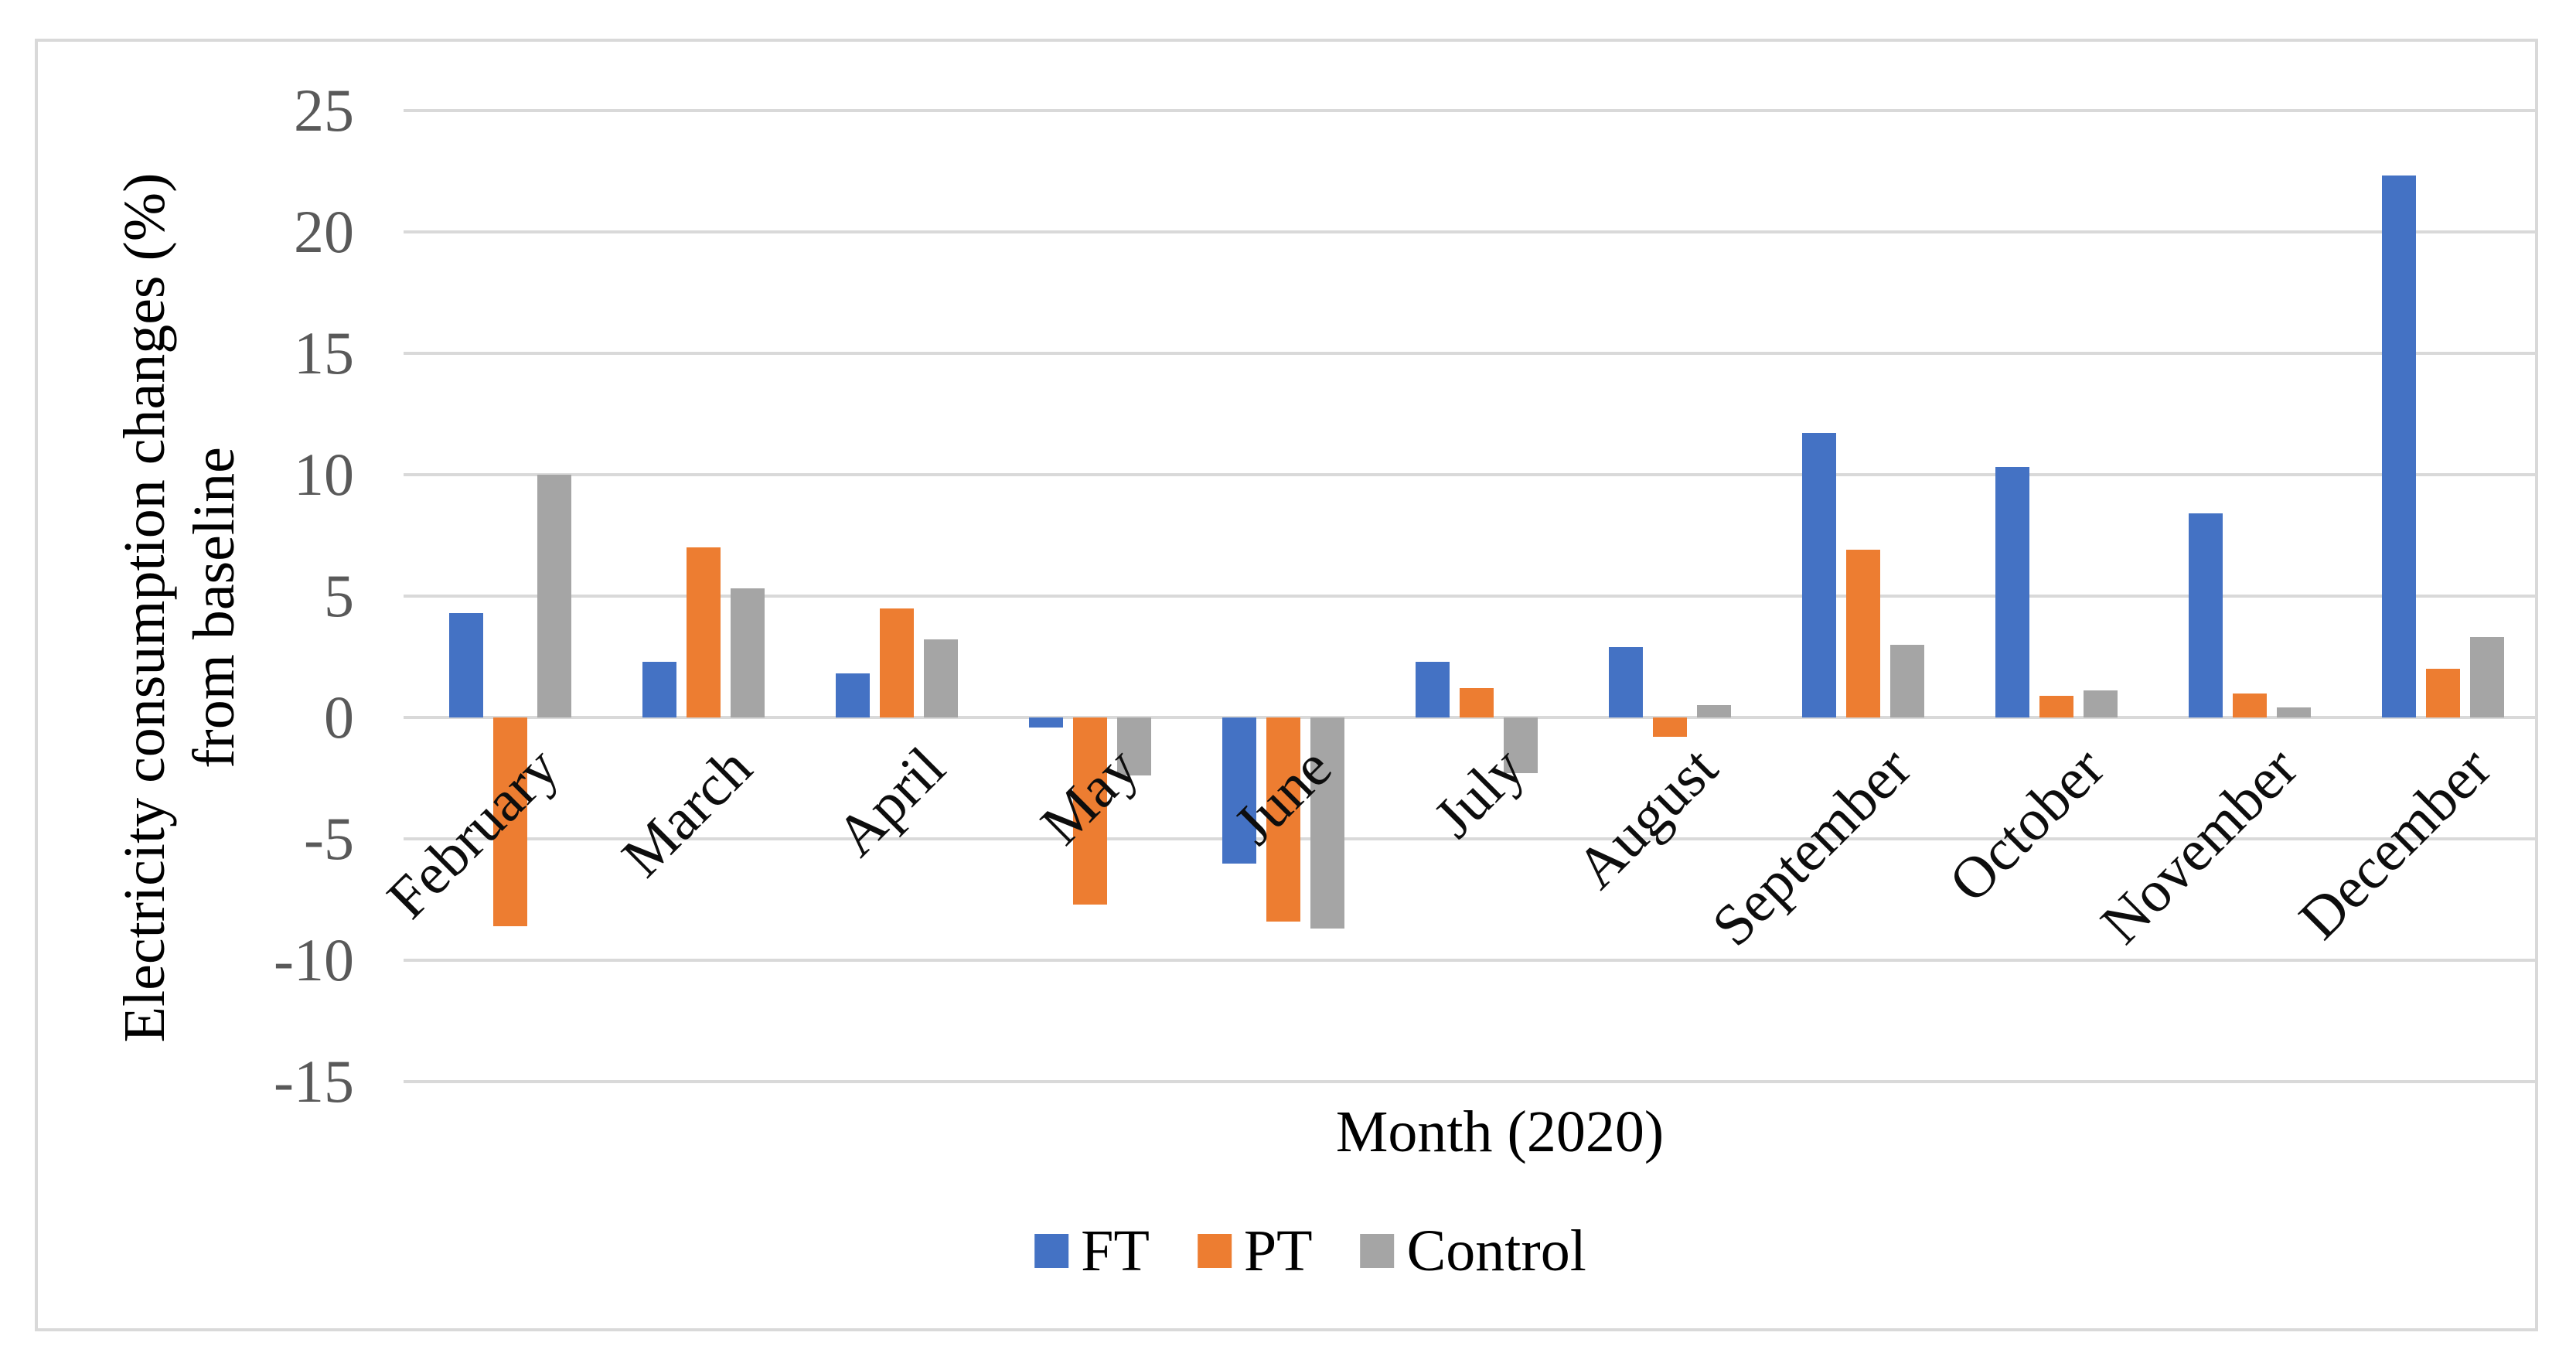 Image resolution: width=2576 pixels, height=1370 pixels. What do you see at coordinates (1377, 1251) in the screenshot?
I see `legend-swatch-control` at bounding box center [1377, 1251].